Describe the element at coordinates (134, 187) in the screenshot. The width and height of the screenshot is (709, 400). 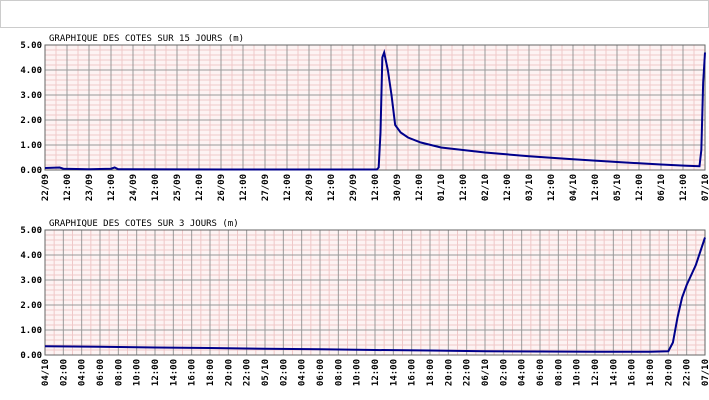
I see `x-tick-label: 24/09` at that location.